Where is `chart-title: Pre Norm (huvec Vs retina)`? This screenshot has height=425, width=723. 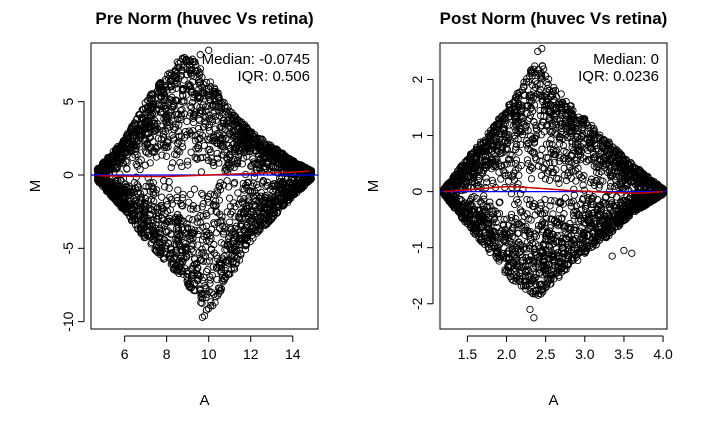
chart-title: Pre Norm (huvec Vs retina) is located at coordinates (204, 18).